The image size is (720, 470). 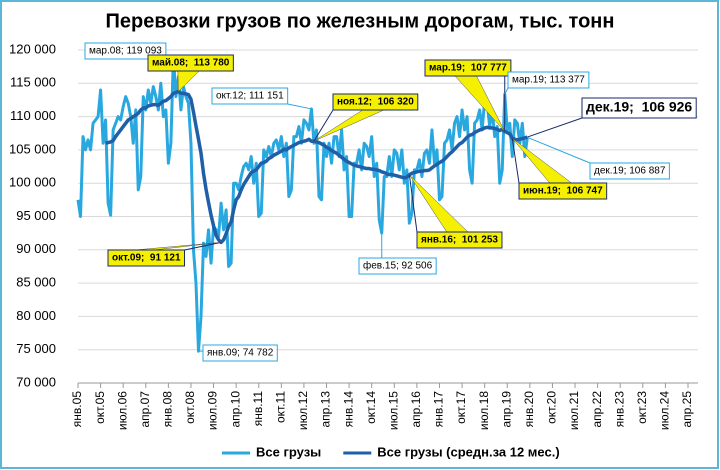 I want to click on annotation: май.08; 113 780, so click(x=190, y=73).